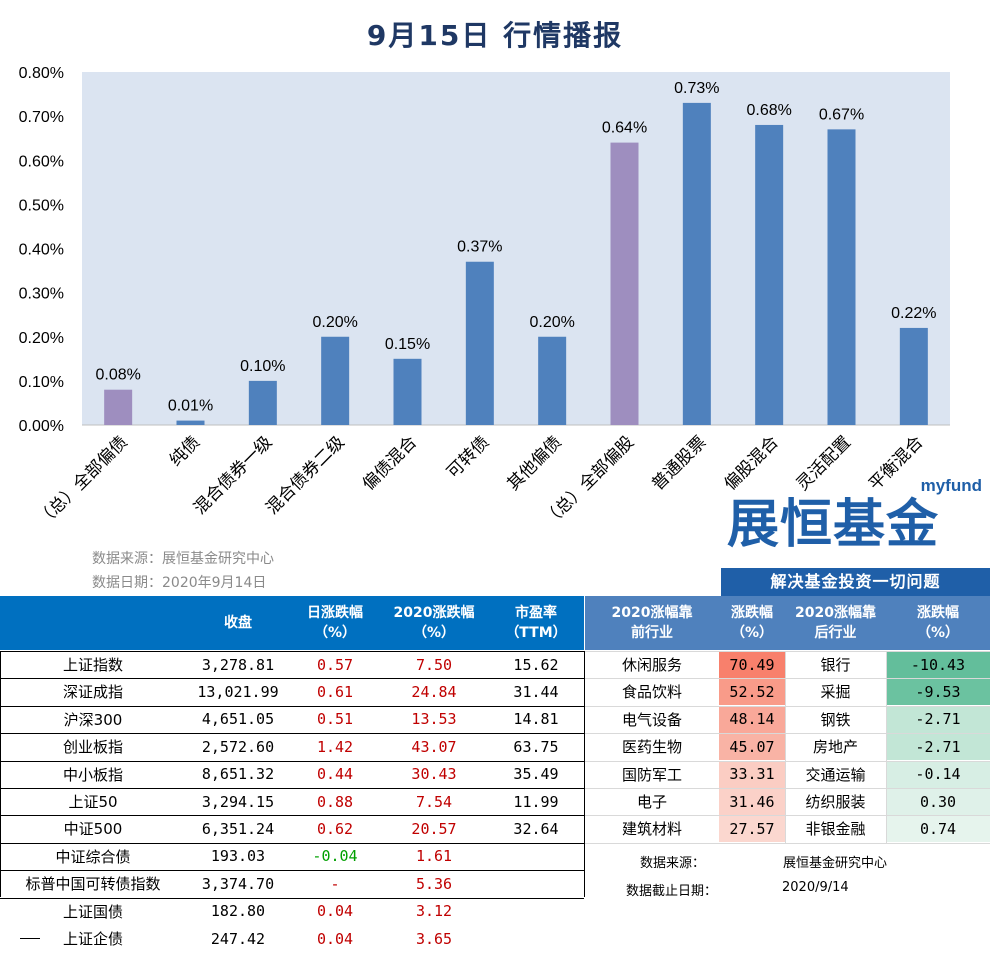 The image size is (990, 956). What do you see at coordinates (335, 774) in the screenshot?
I see `index-day-change: 0.44` at bounding box center [335, 774].